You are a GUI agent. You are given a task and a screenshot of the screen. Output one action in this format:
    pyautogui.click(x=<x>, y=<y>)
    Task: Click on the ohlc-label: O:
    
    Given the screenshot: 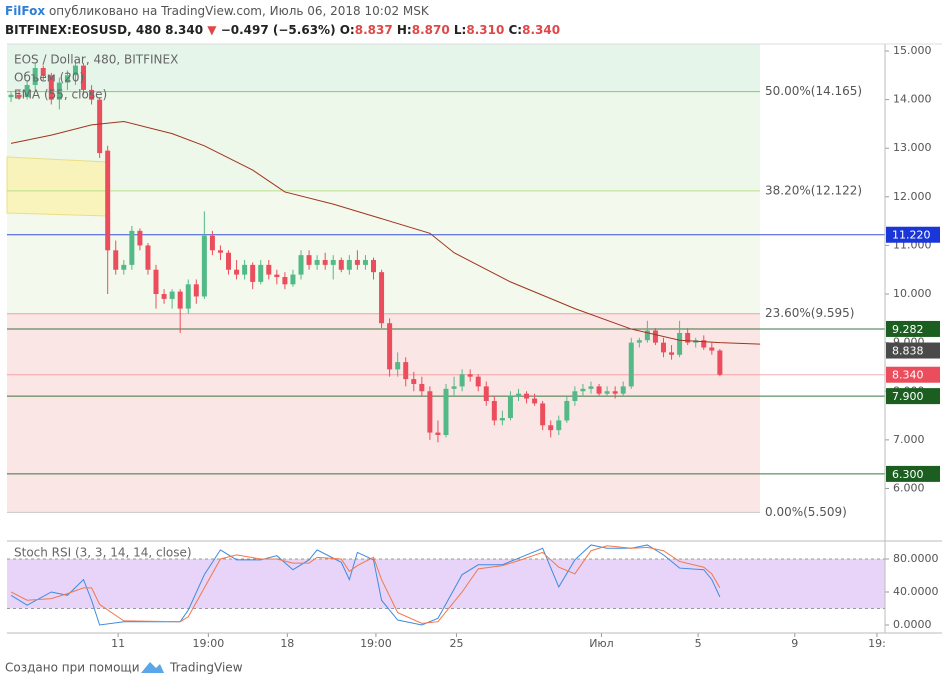 What is the action you would take?
    pyautogui.click(x=347, y=30)
    